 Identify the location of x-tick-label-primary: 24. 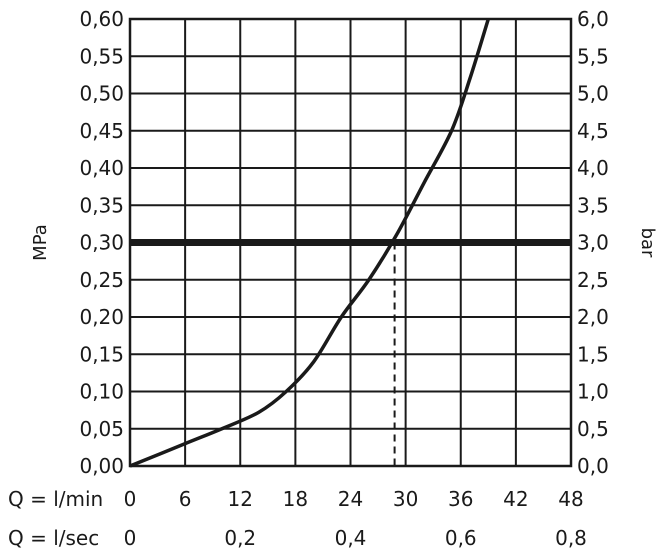
(350, 499).